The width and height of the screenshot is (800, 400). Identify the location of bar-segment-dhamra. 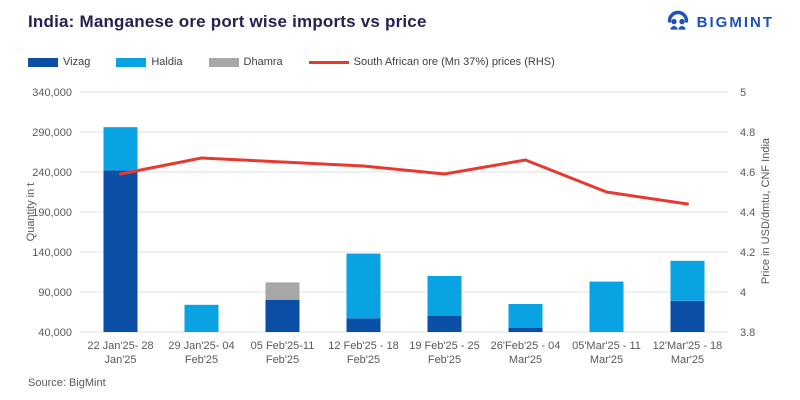
(282, 291).